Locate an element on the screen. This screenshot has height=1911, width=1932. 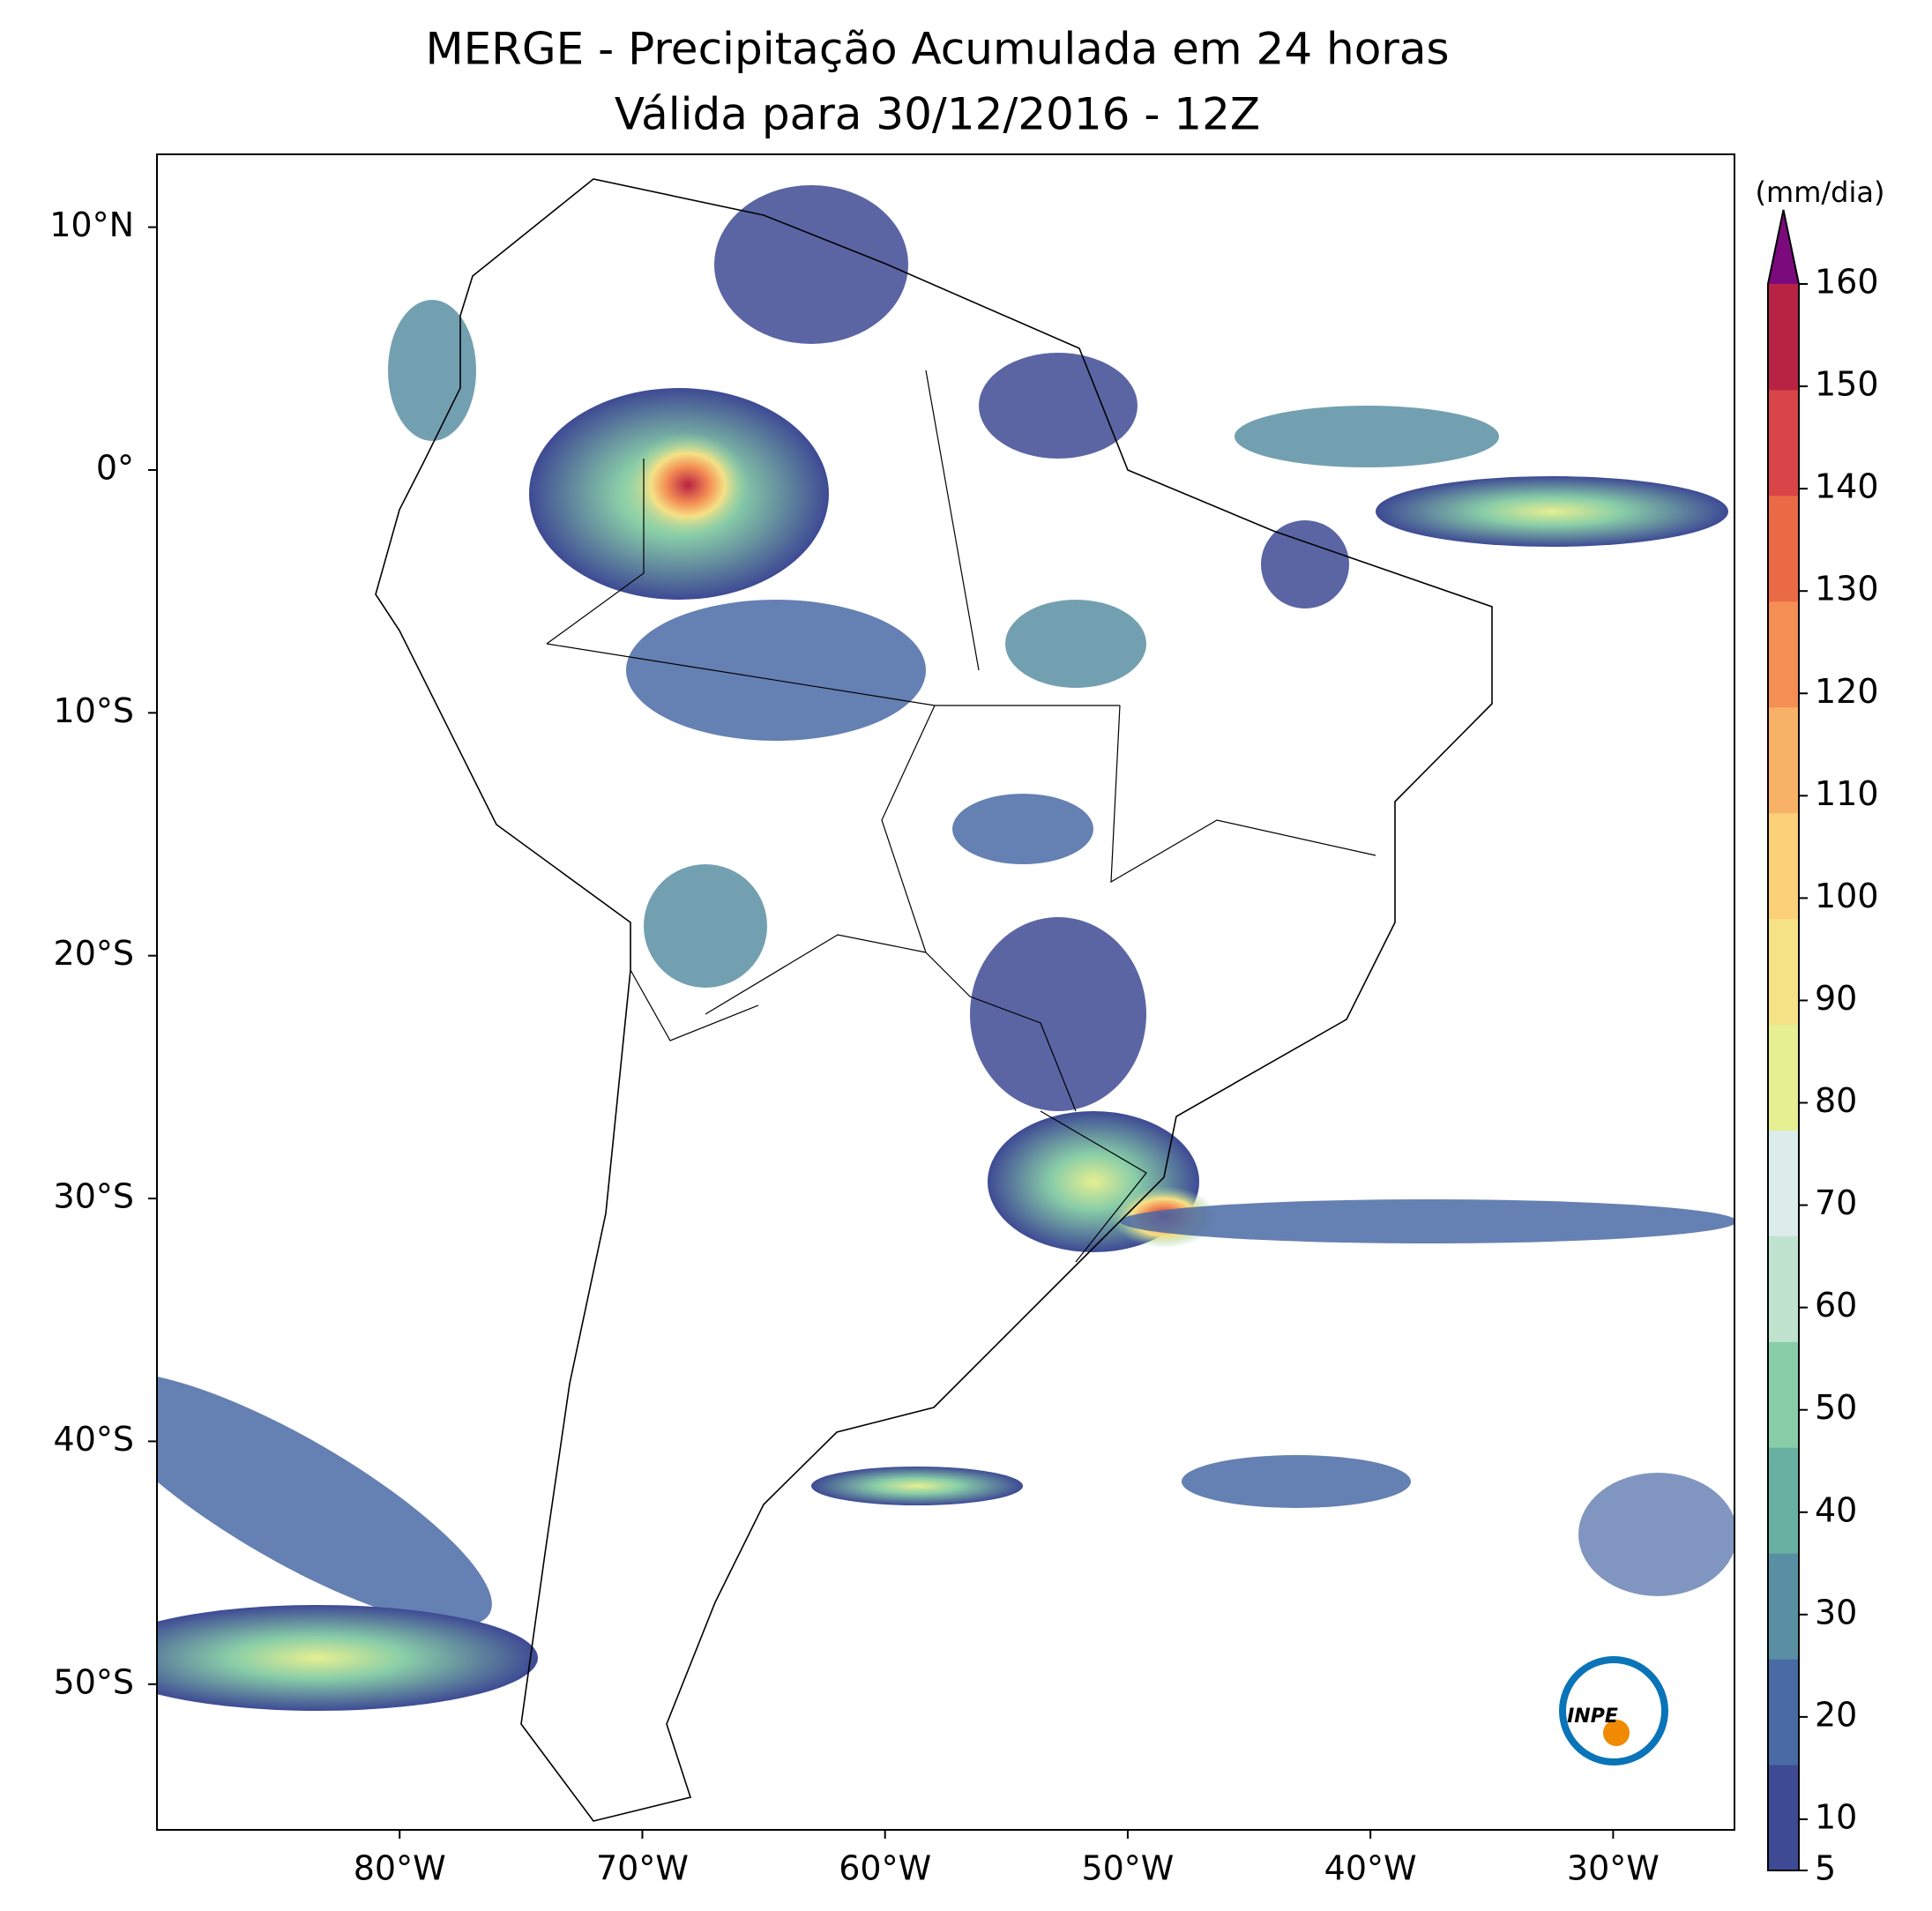
y-tick-label: 10°N is located at coordinates (91, 224).